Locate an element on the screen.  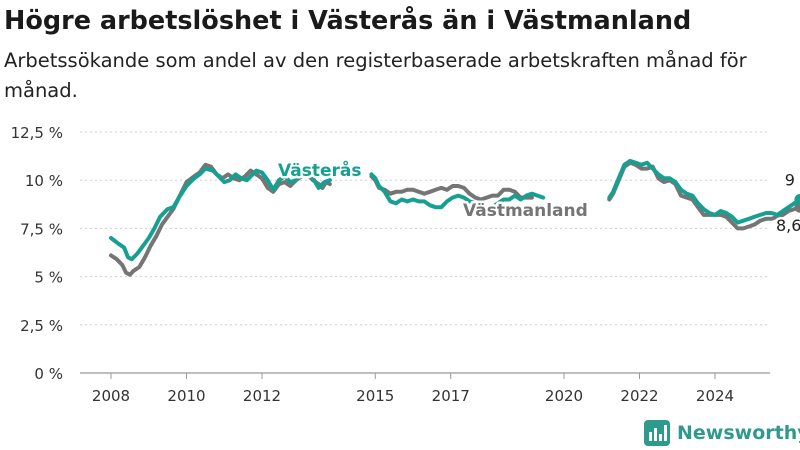
x-tick-label: 2022 is located at coordinates (639, 396).